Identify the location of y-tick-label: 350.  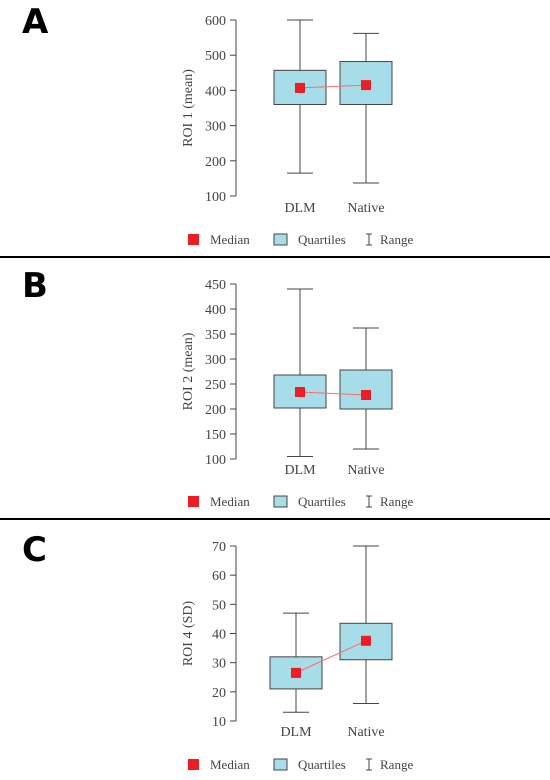
(215, 335).